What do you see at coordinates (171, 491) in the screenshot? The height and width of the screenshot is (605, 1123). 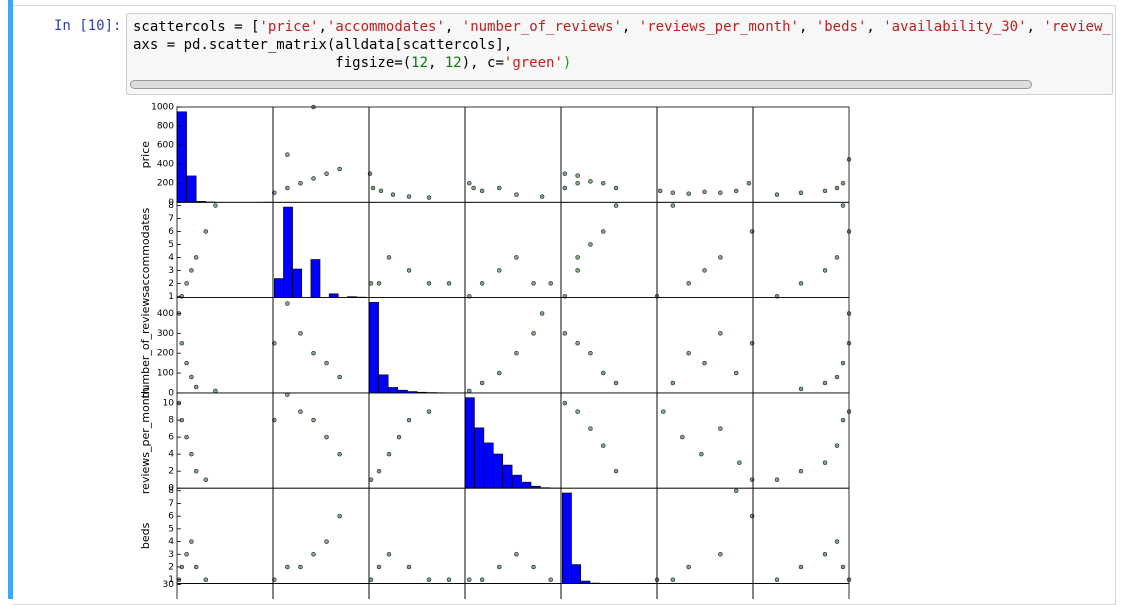 I see `y-tick-label: 8` at bounding box center [171, 491].